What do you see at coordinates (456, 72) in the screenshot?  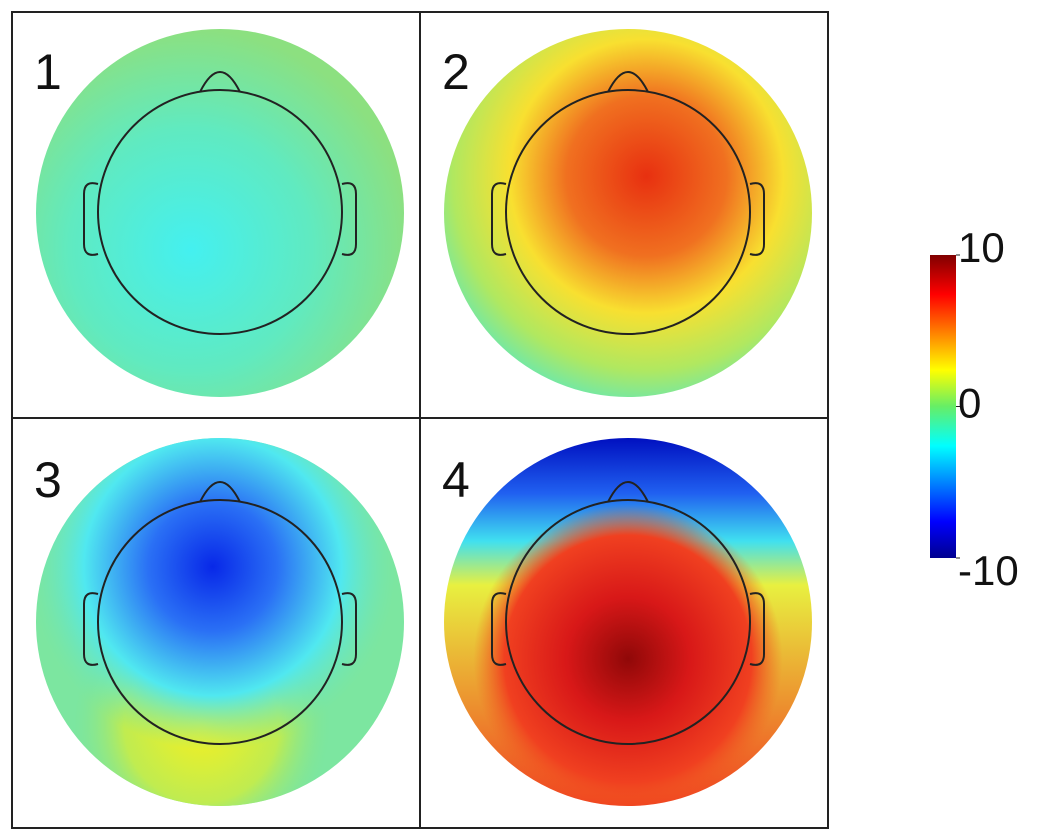 I see `panel-label: 2` at bounding box center [456, 72].